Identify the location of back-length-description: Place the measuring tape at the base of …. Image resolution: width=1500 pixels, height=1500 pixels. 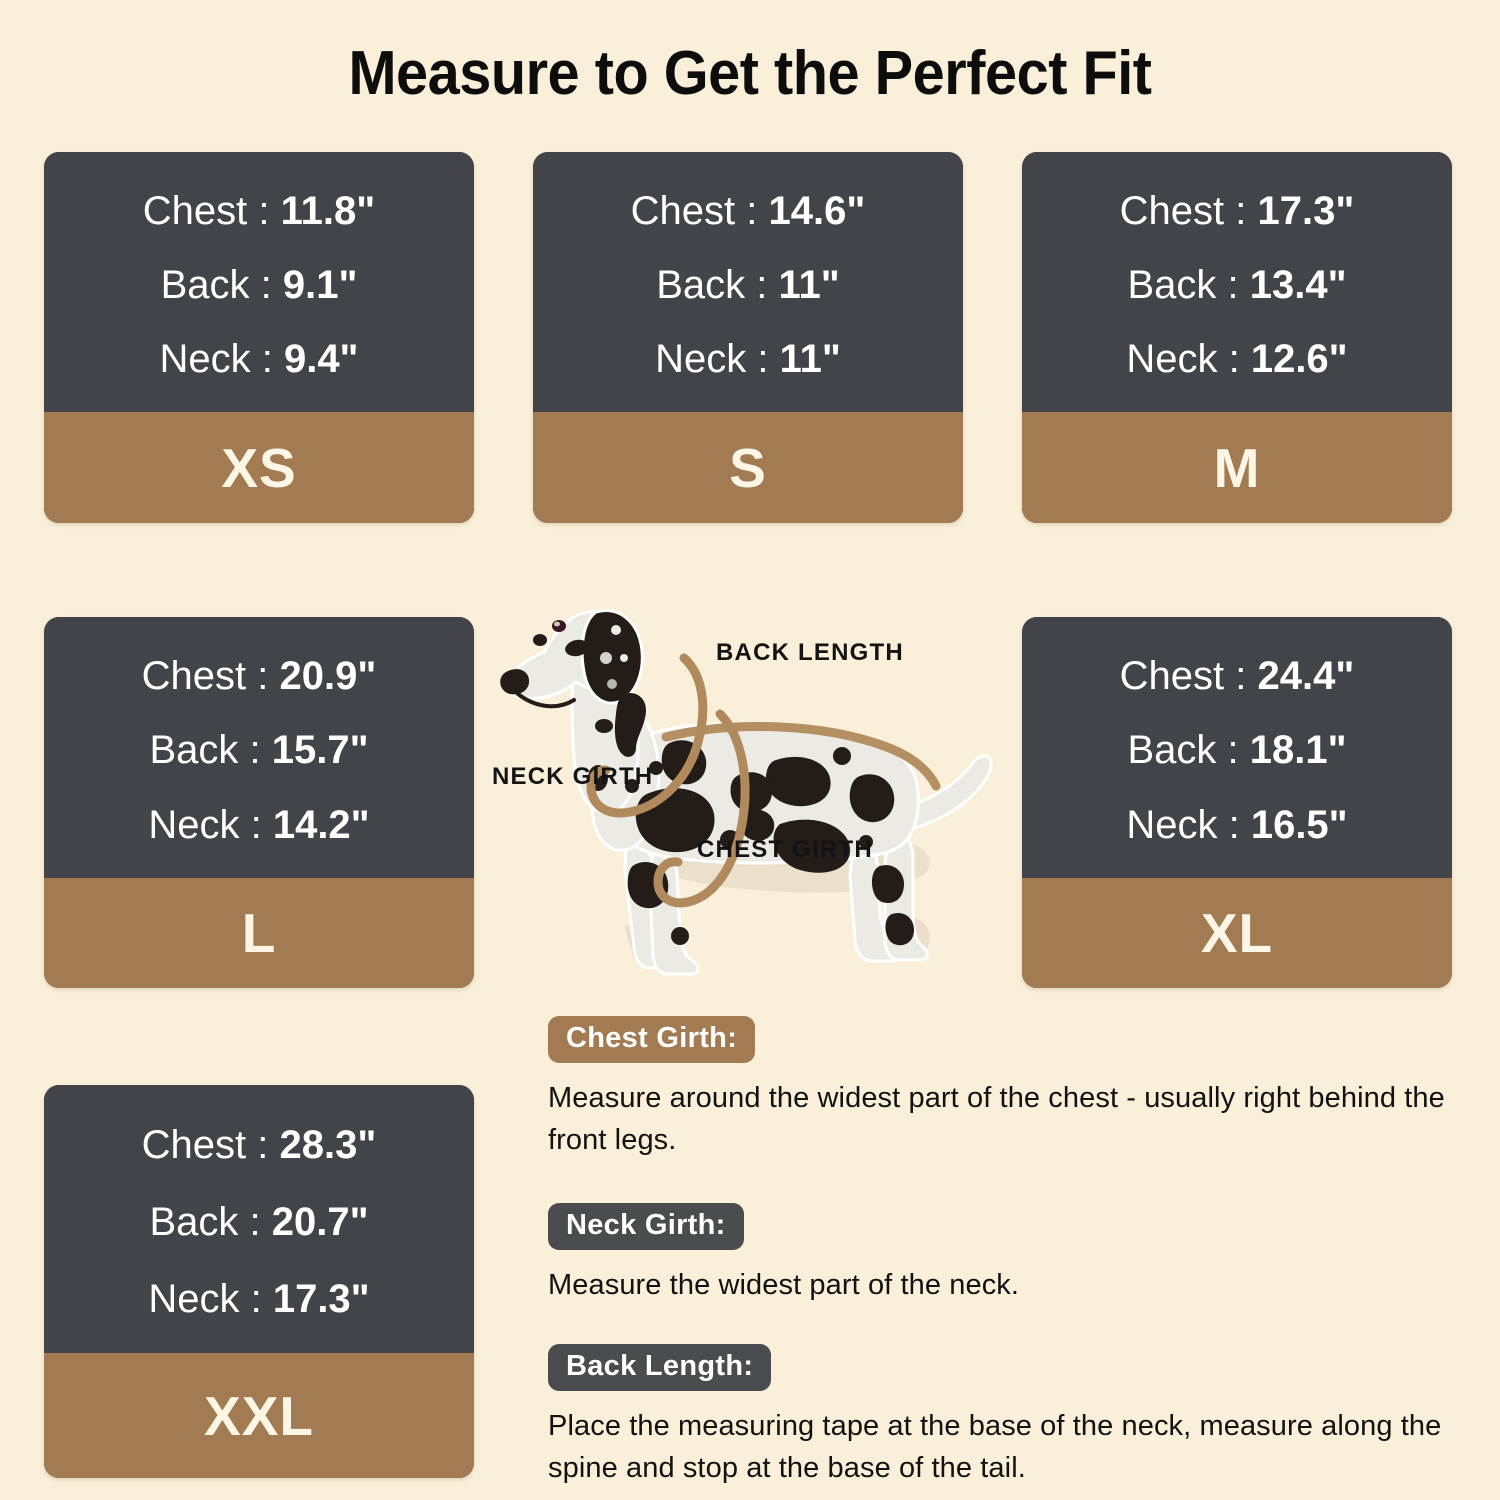
(995, 1447).